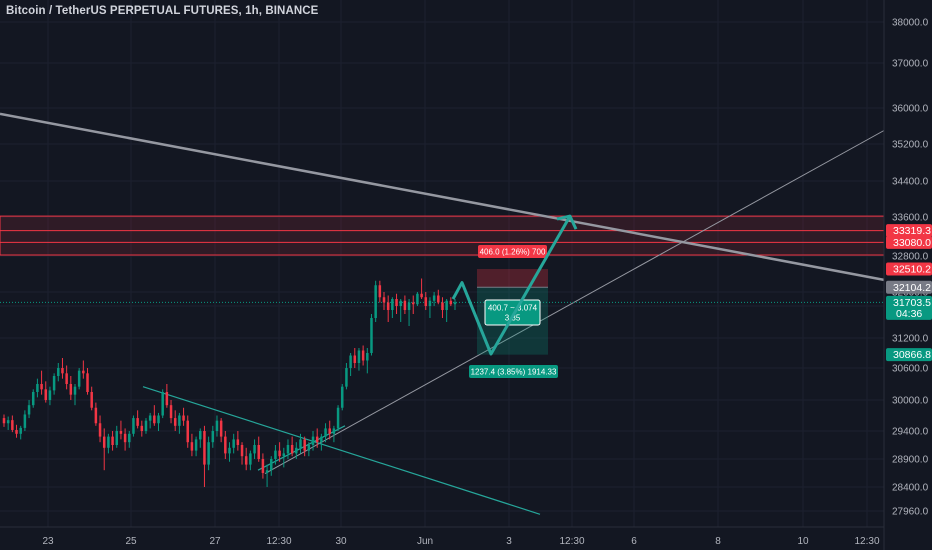  Describe the element at coordinates (910, 145) in the screenshot. I see `price-tick-label: 35200.0` at that location.